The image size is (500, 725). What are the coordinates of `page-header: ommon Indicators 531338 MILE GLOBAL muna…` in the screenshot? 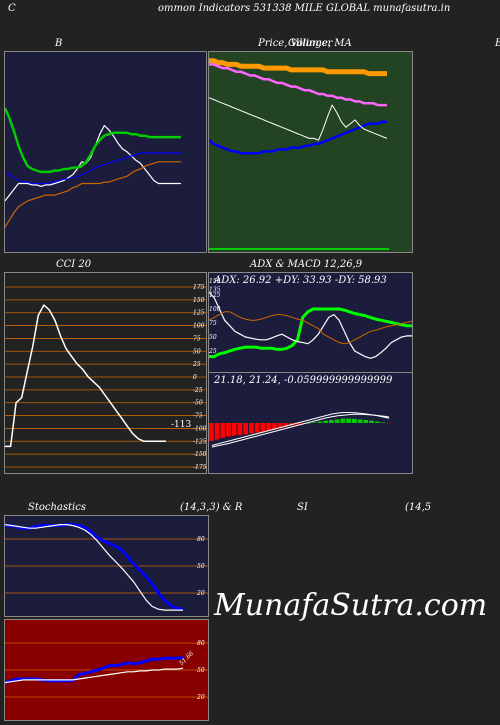 It's located at (304, 8).